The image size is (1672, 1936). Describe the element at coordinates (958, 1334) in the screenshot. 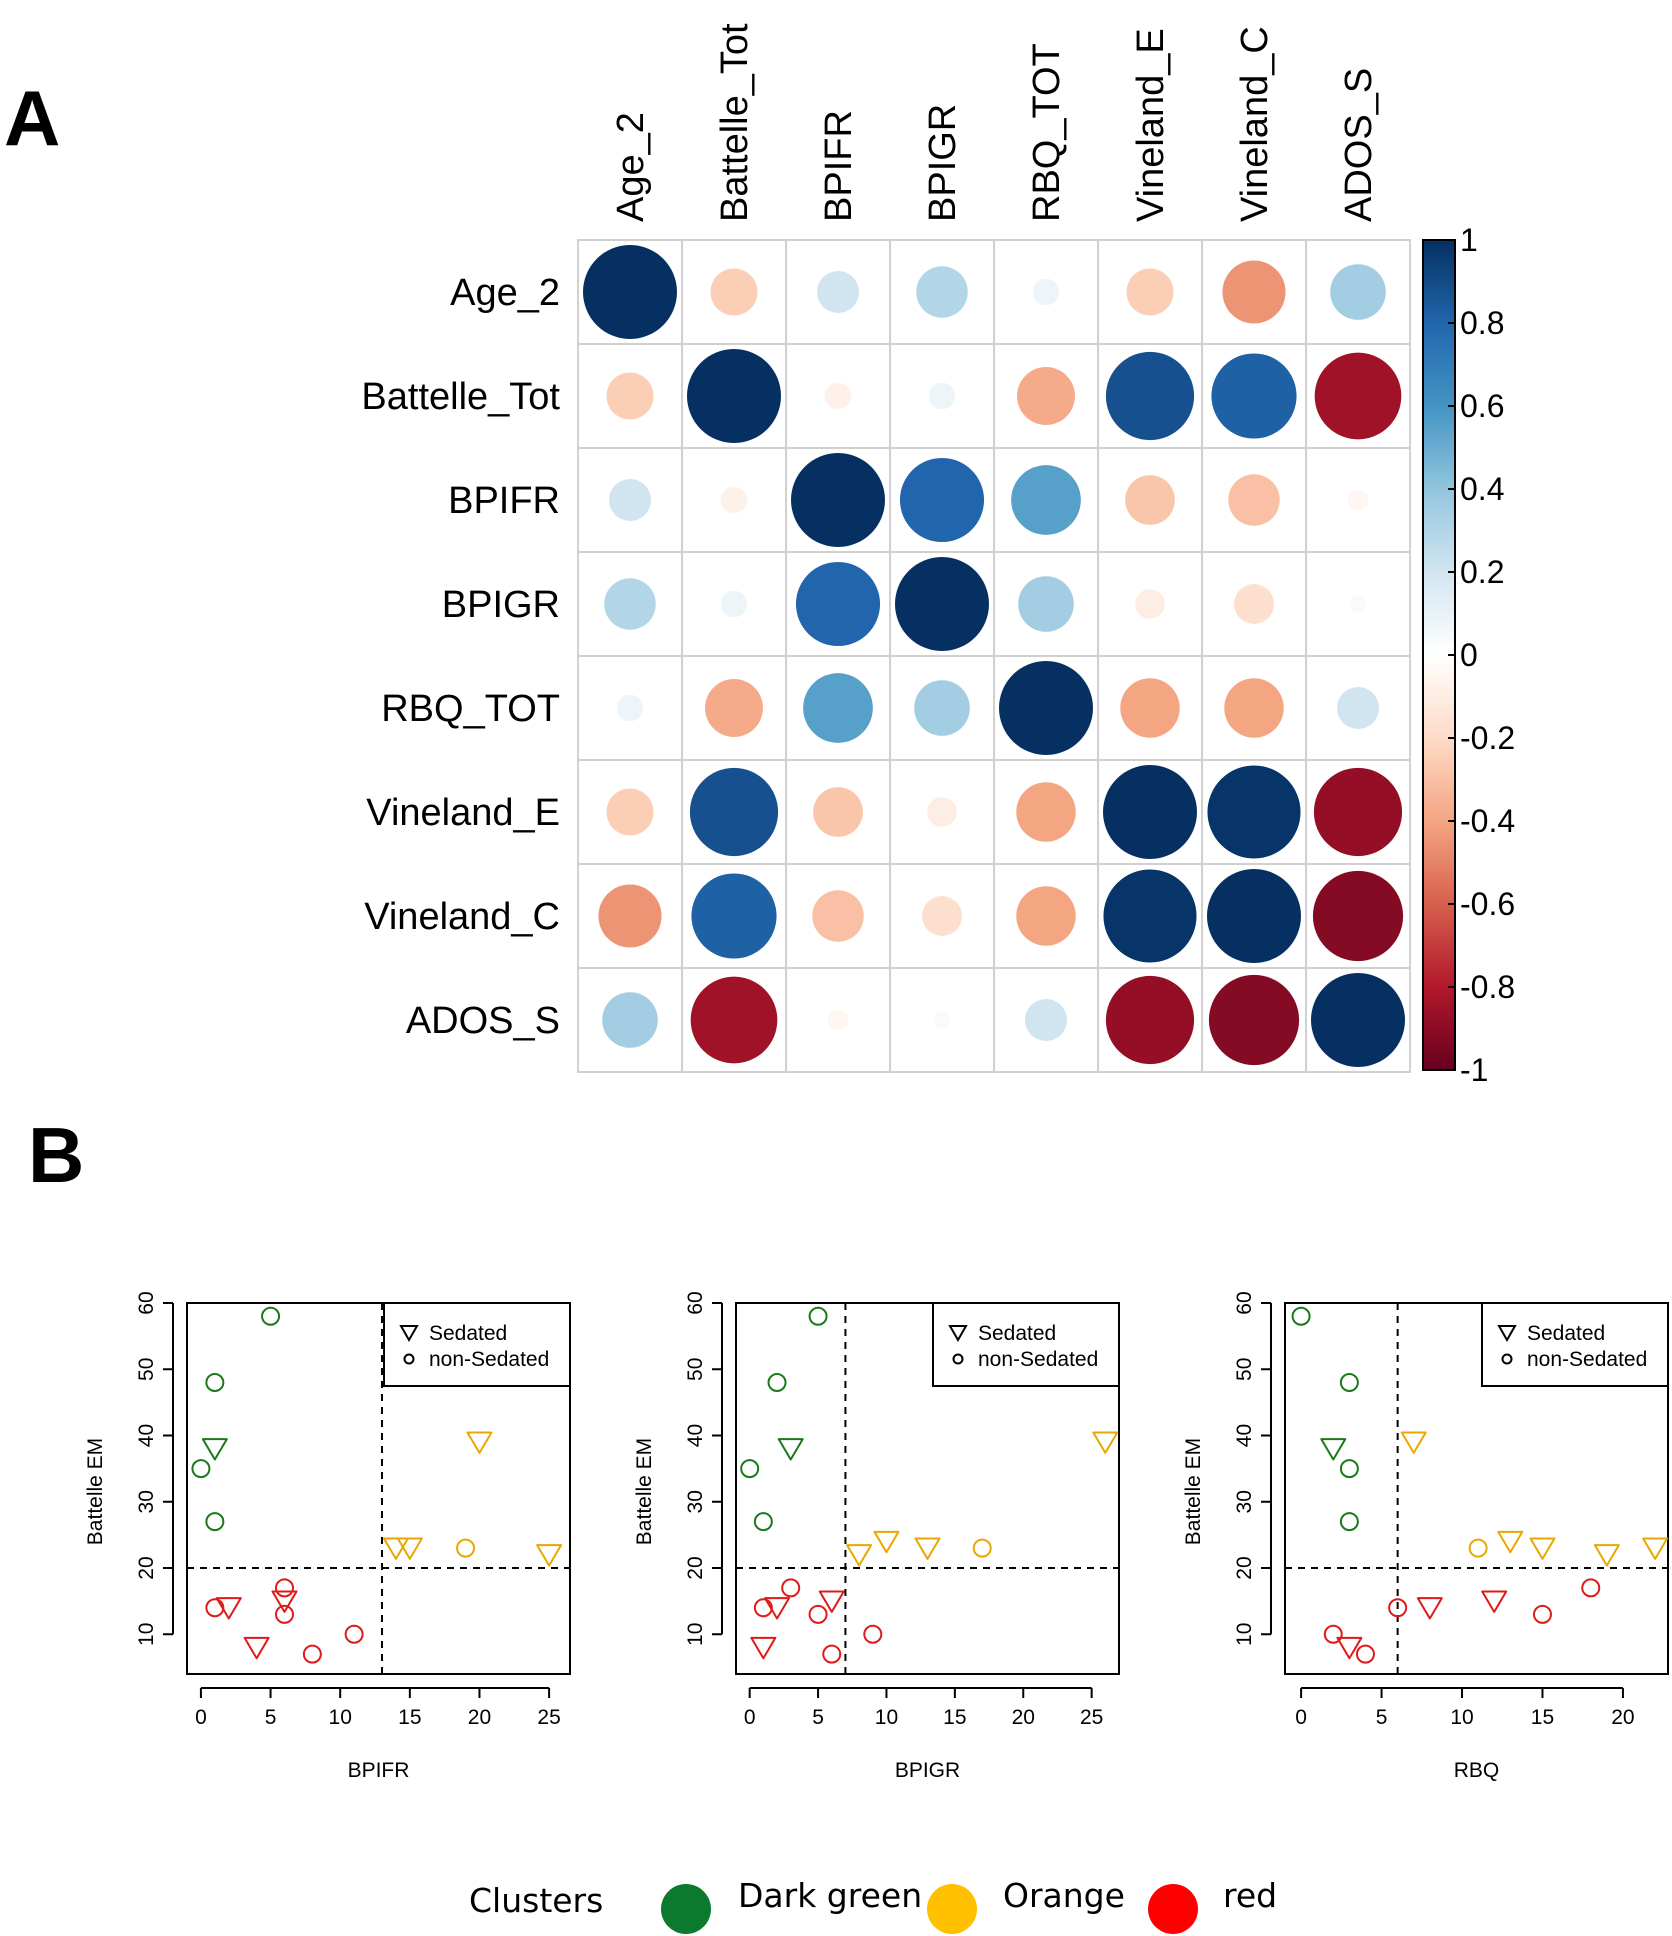

I see `legend-triangle-icon` at that location.